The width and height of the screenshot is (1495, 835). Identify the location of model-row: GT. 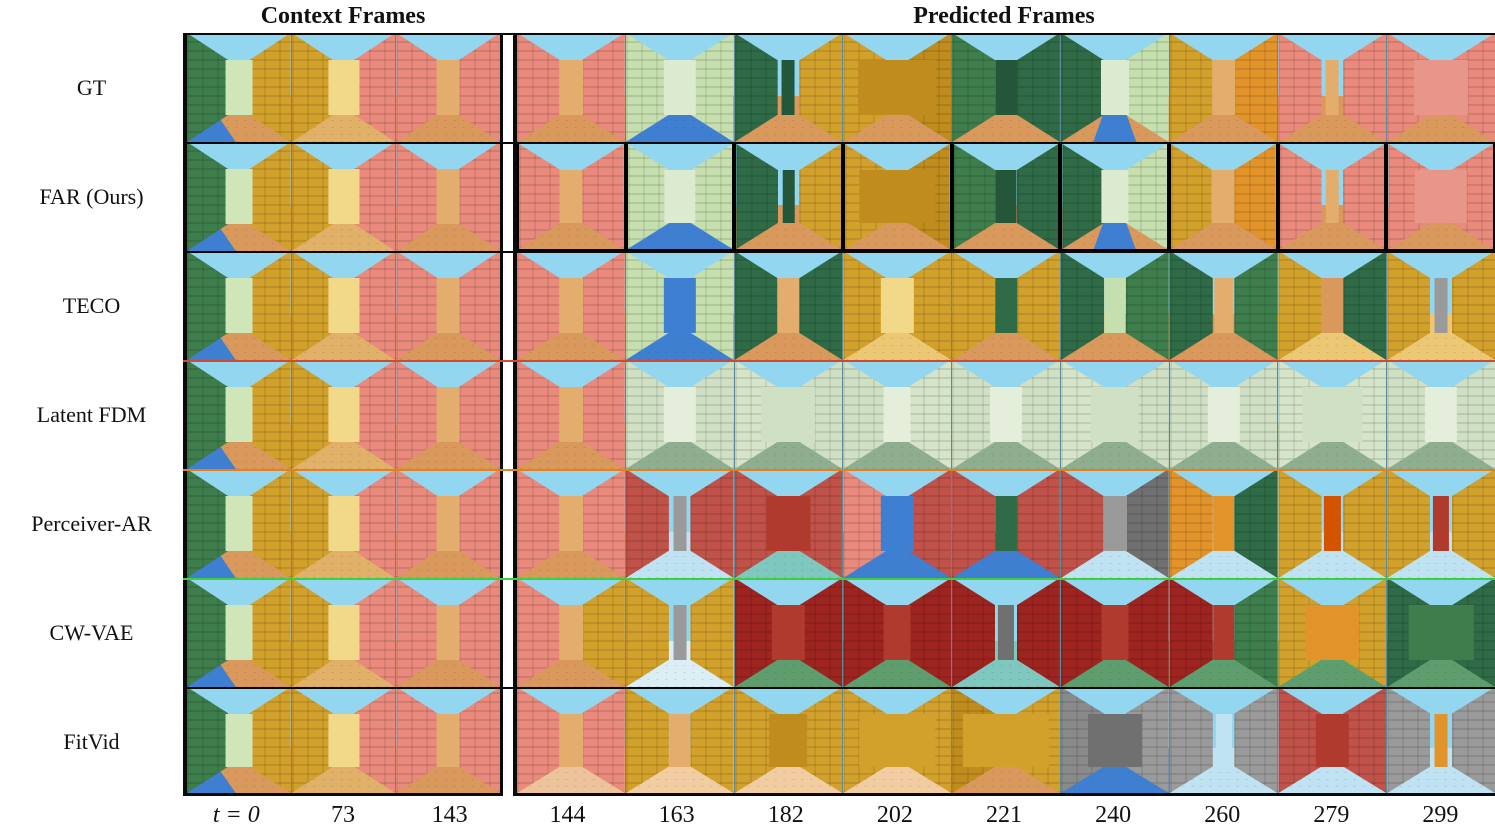
(747, 87).